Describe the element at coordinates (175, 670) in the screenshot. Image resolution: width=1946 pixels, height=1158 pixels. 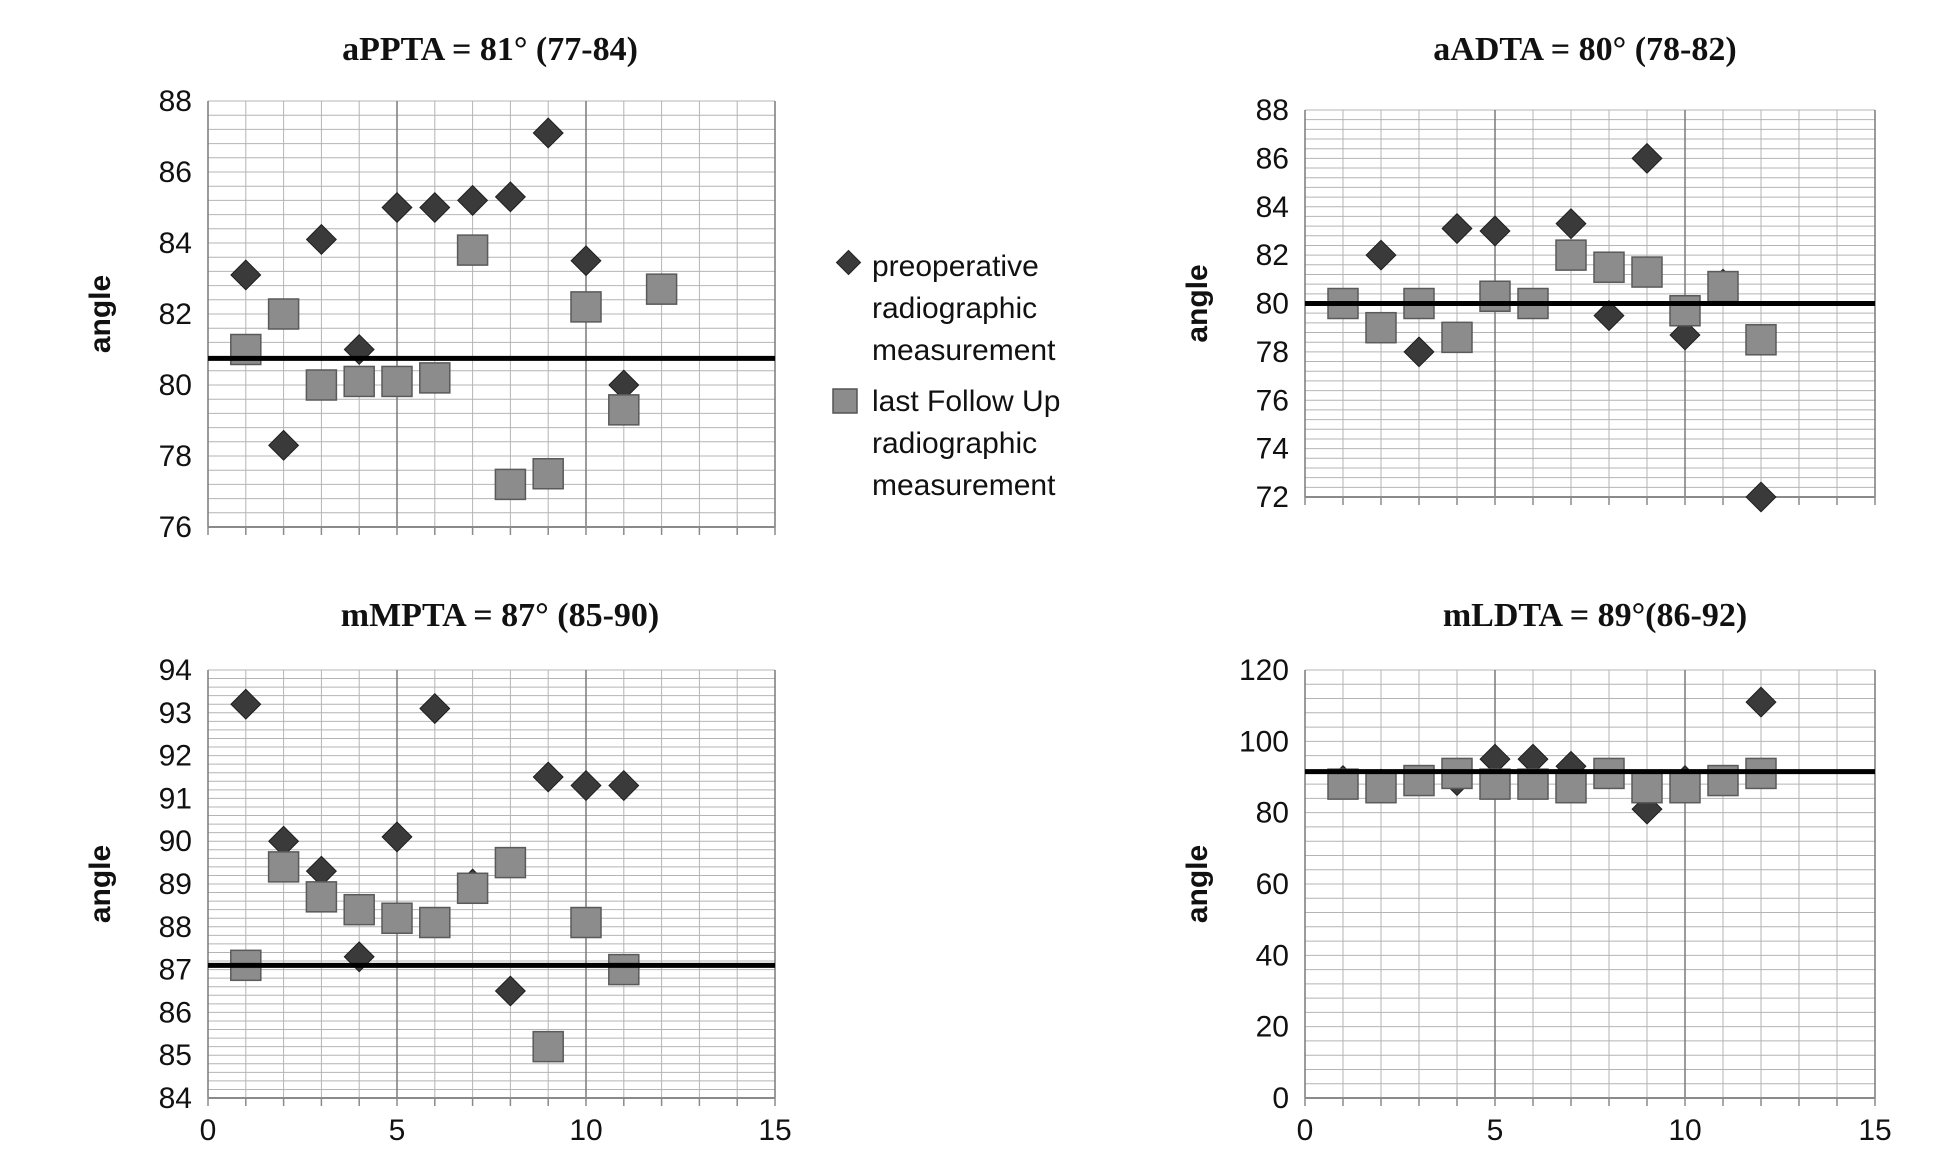
I see `y-tick-label: 94` at that location.